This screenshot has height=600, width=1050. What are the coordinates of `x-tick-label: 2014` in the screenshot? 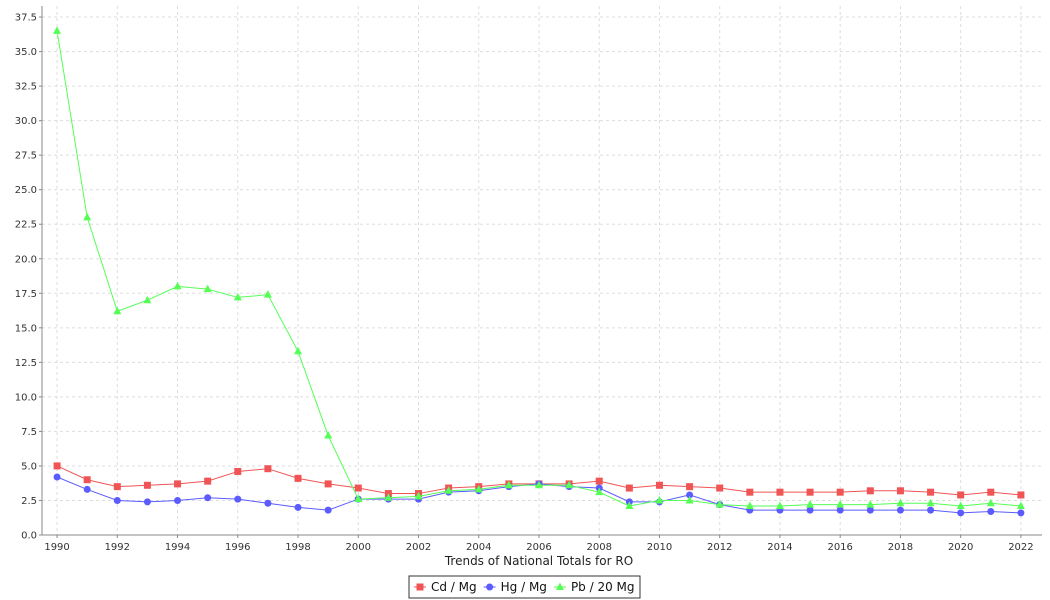 It's located at (779, 547).